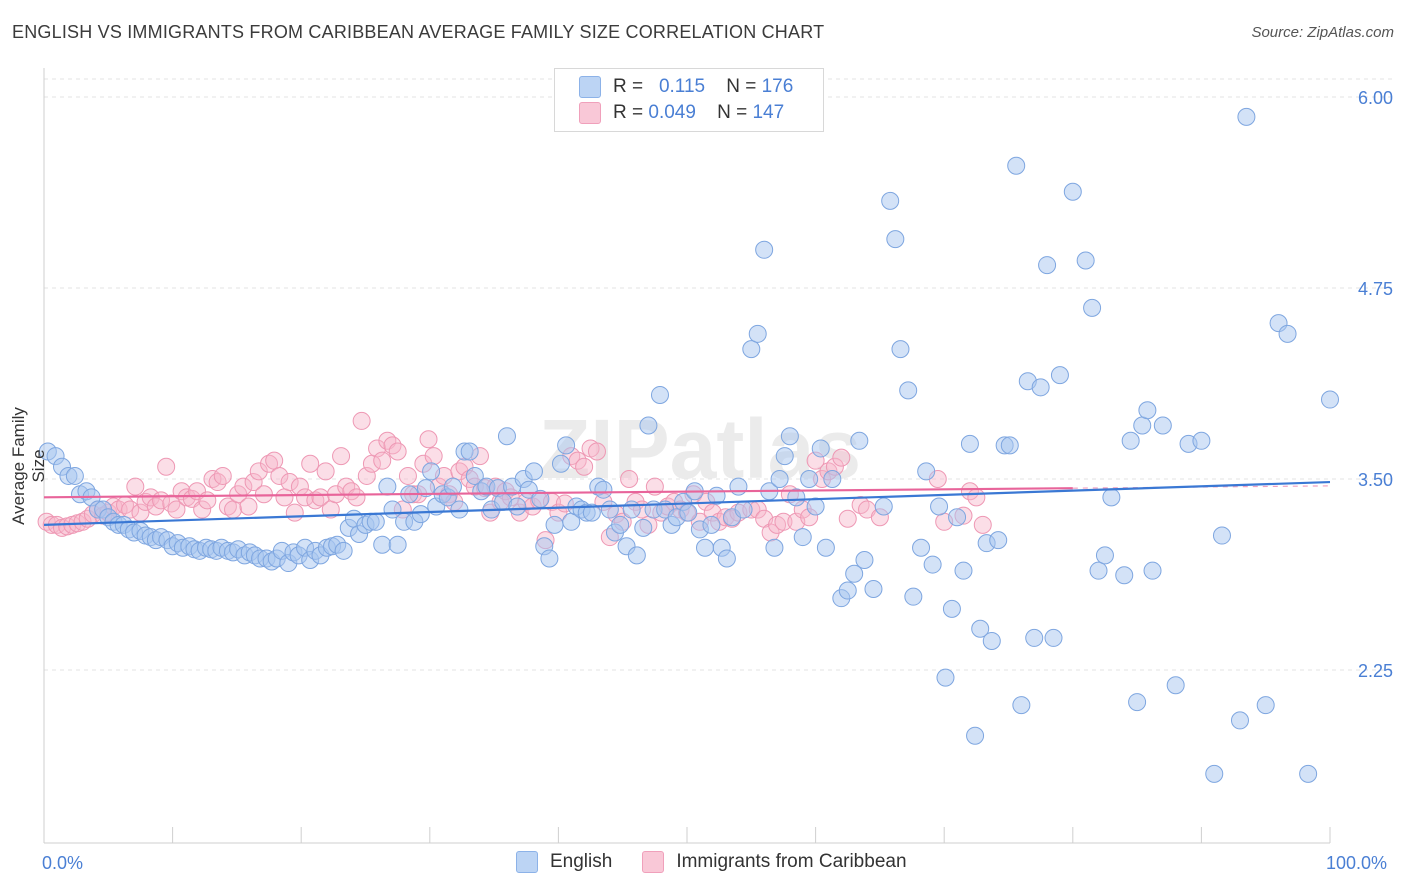 Image resolution: width=1406 pixels, height=892 pixels. I want to click on series-legend: English Immigrants from Caribbean, so click(711, 862).